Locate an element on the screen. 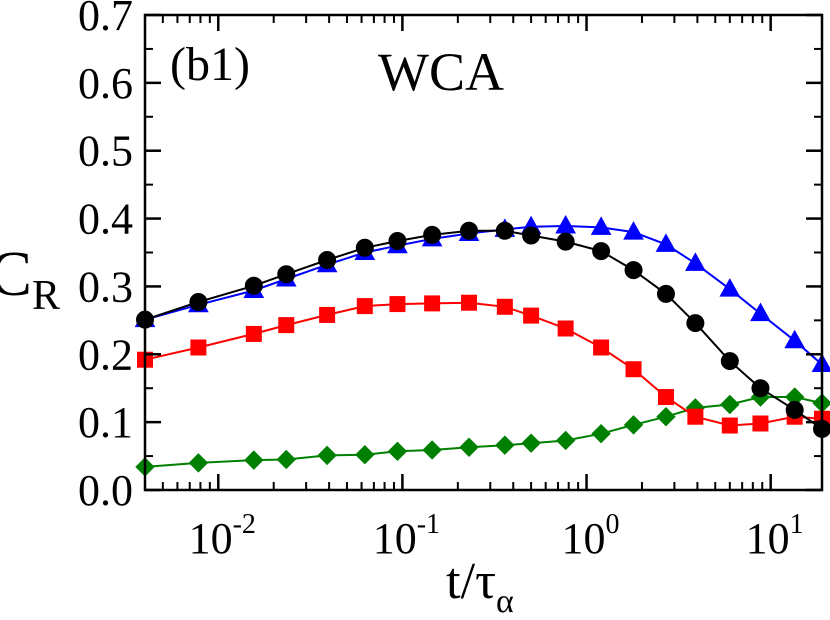 Image resolution: width=830 pixels, height=620 pixels. x-axis-title-main: t/ is located at coordinates (460, 581).